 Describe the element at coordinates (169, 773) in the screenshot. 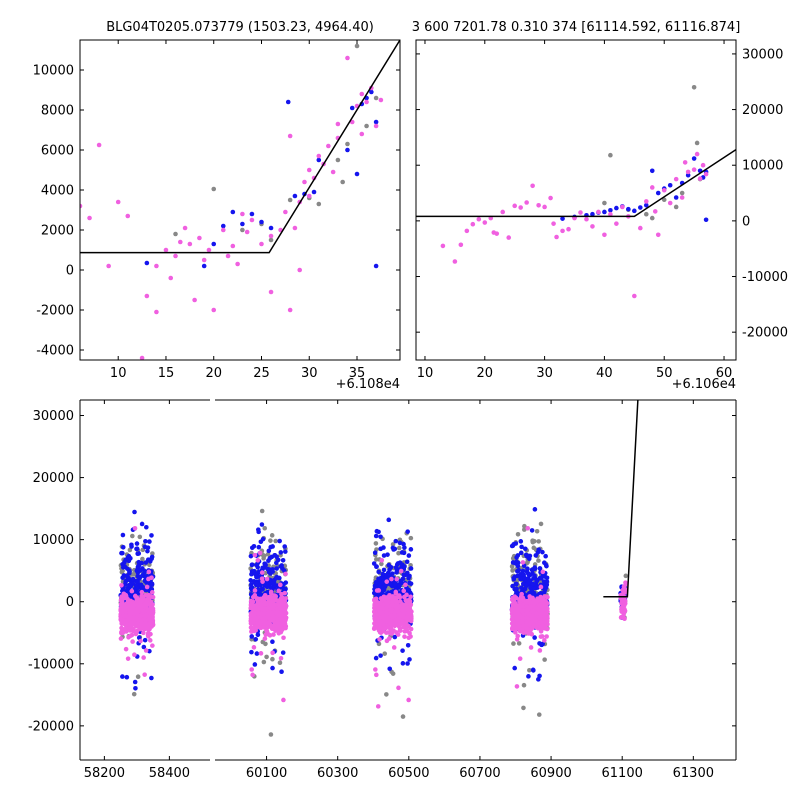

I see `bottom-xtick-label: 58400` at that location.